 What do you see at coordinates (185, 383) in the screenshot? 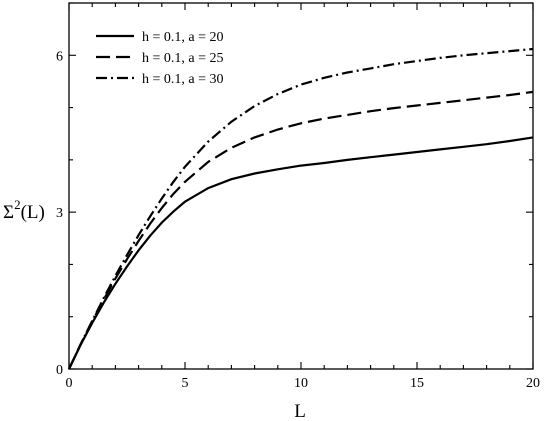
I see `x-tick-label: 5` at bounding box center [185, 383].